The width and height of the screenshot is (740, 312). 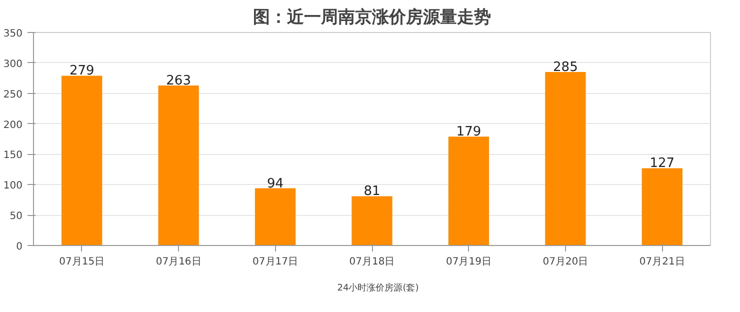 What do you see at coordinates (13, 94) in the screenshot?
I see `y-tick-label: 250` at bounding box center [13, 94].